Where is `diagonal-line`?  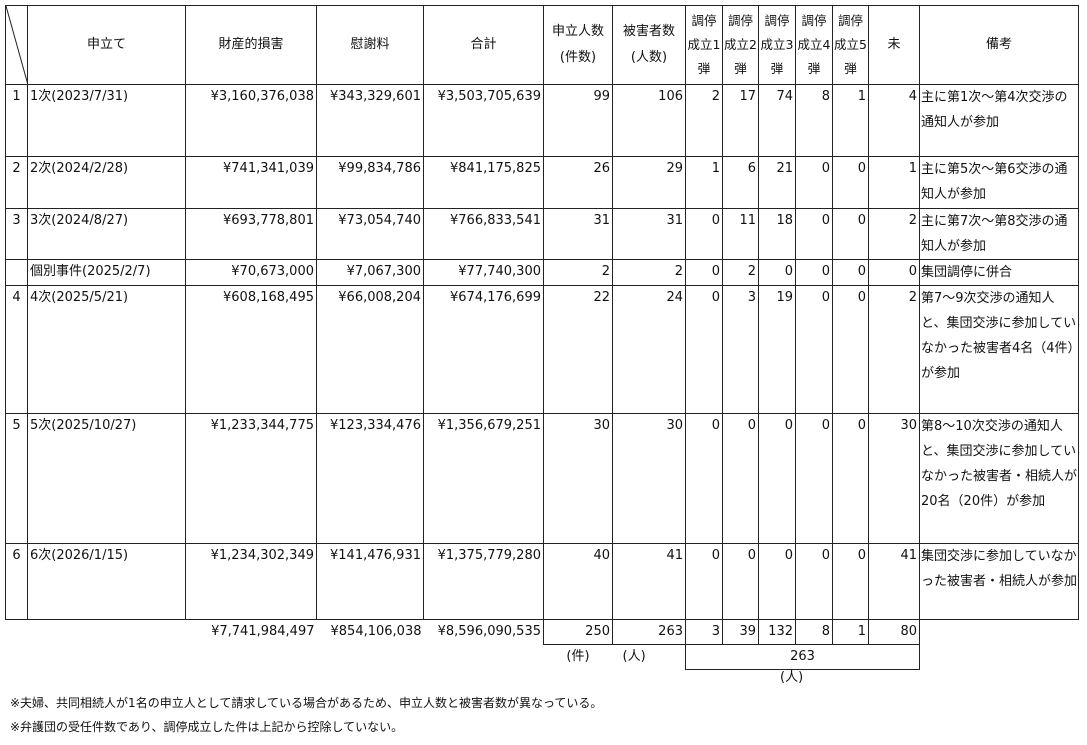 diagonal-line is located at coordinates (16, 44).